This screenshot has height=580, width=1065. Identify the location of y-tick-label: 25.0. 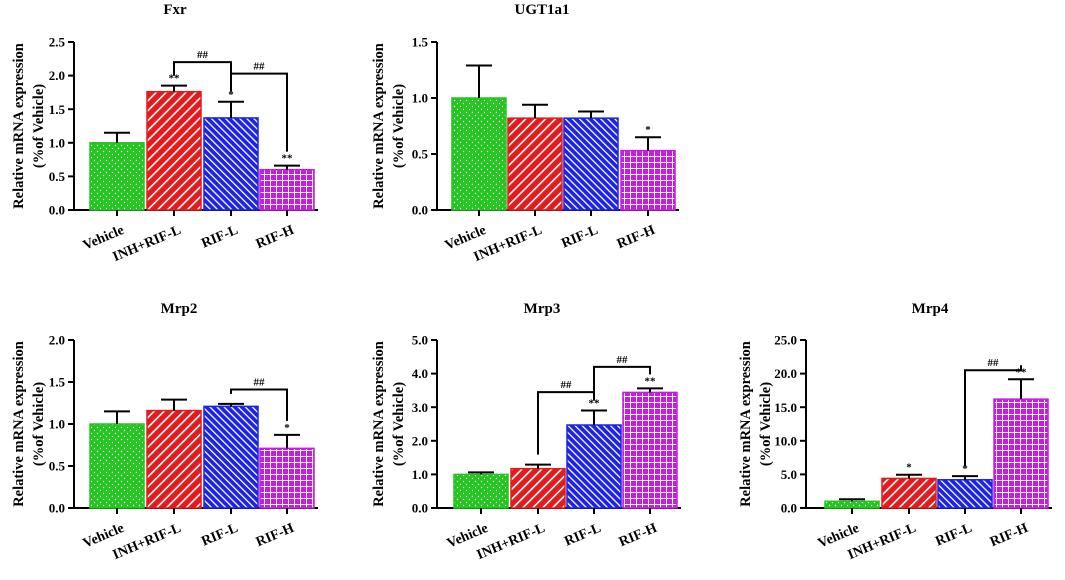
(785, 340).